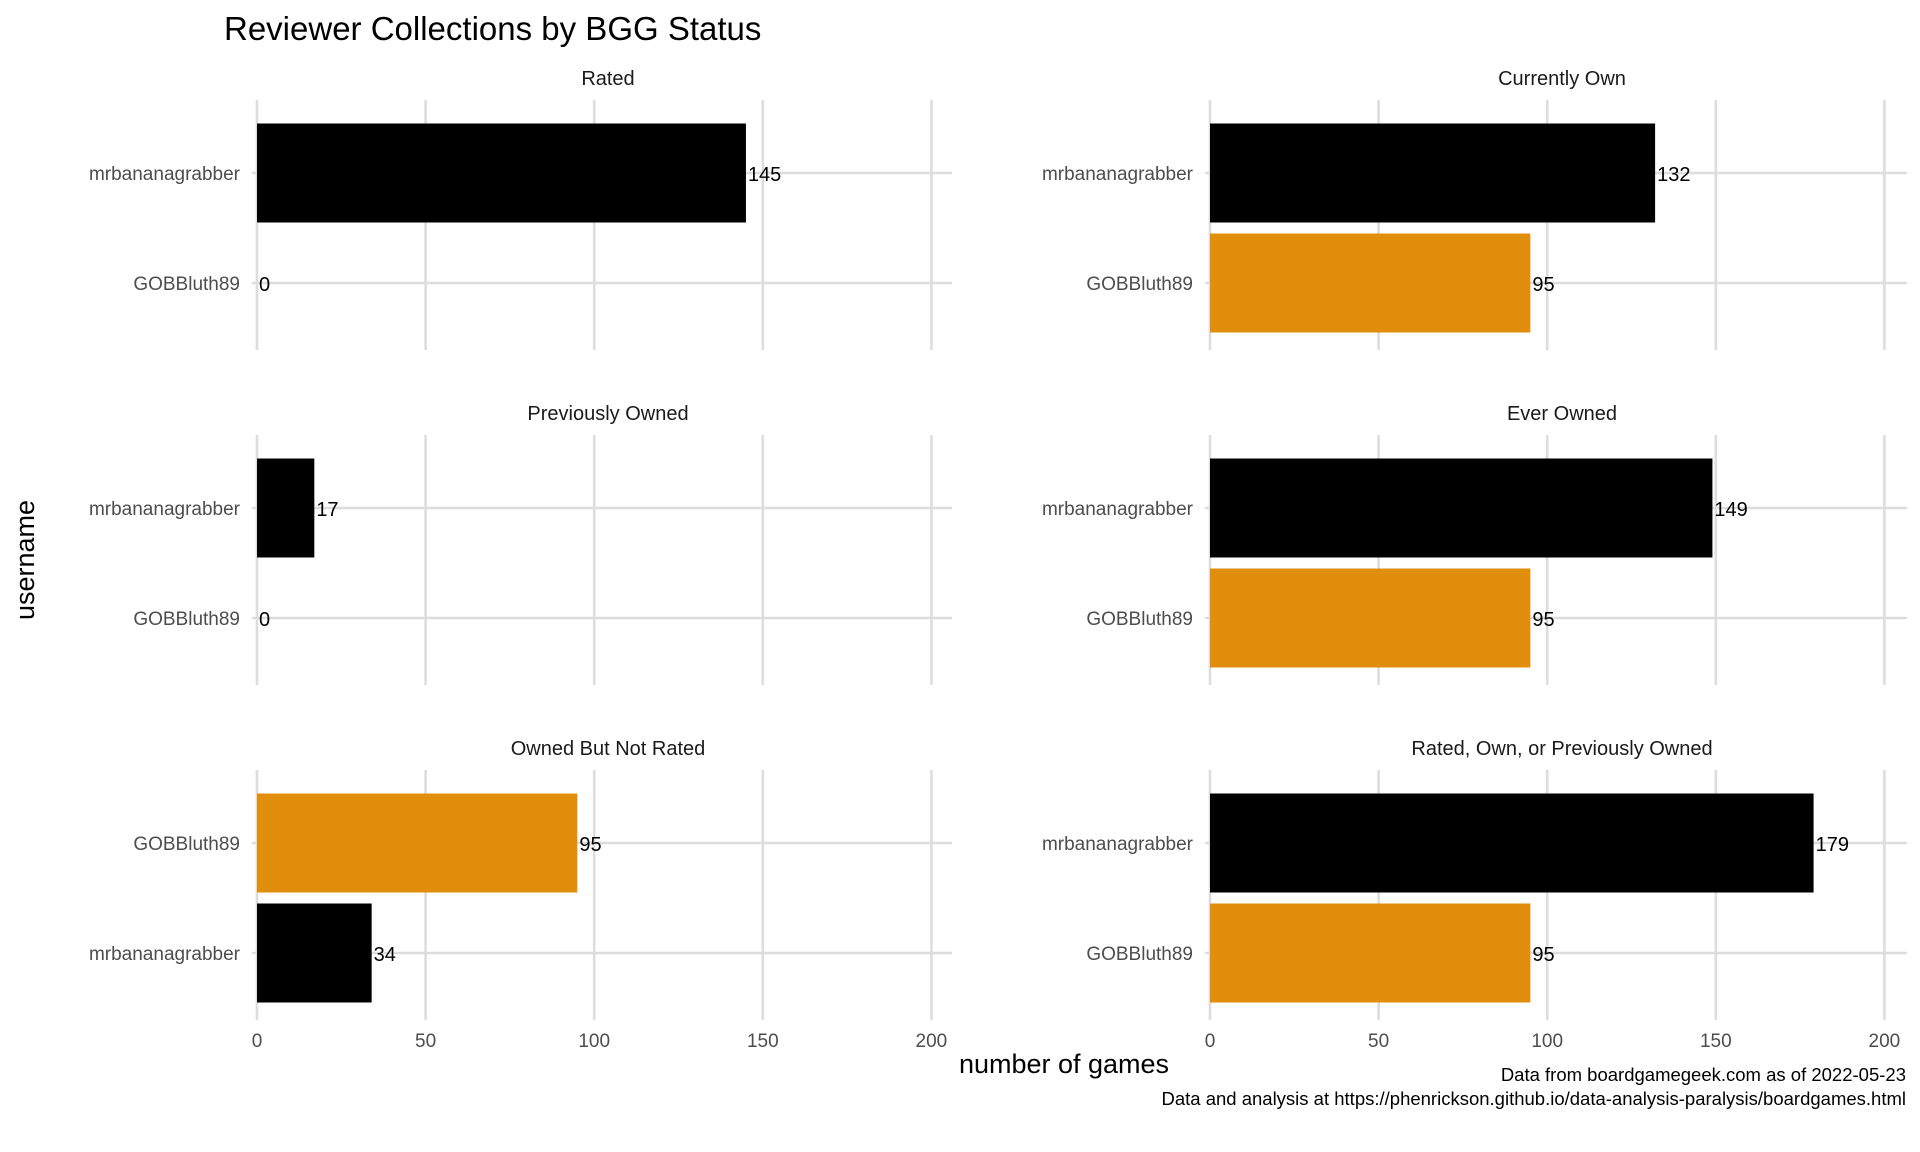 The width and height of the screenshot is (1920, 1152). I want to click on panel-title: Owned But Not Rated, so click(608, 749).